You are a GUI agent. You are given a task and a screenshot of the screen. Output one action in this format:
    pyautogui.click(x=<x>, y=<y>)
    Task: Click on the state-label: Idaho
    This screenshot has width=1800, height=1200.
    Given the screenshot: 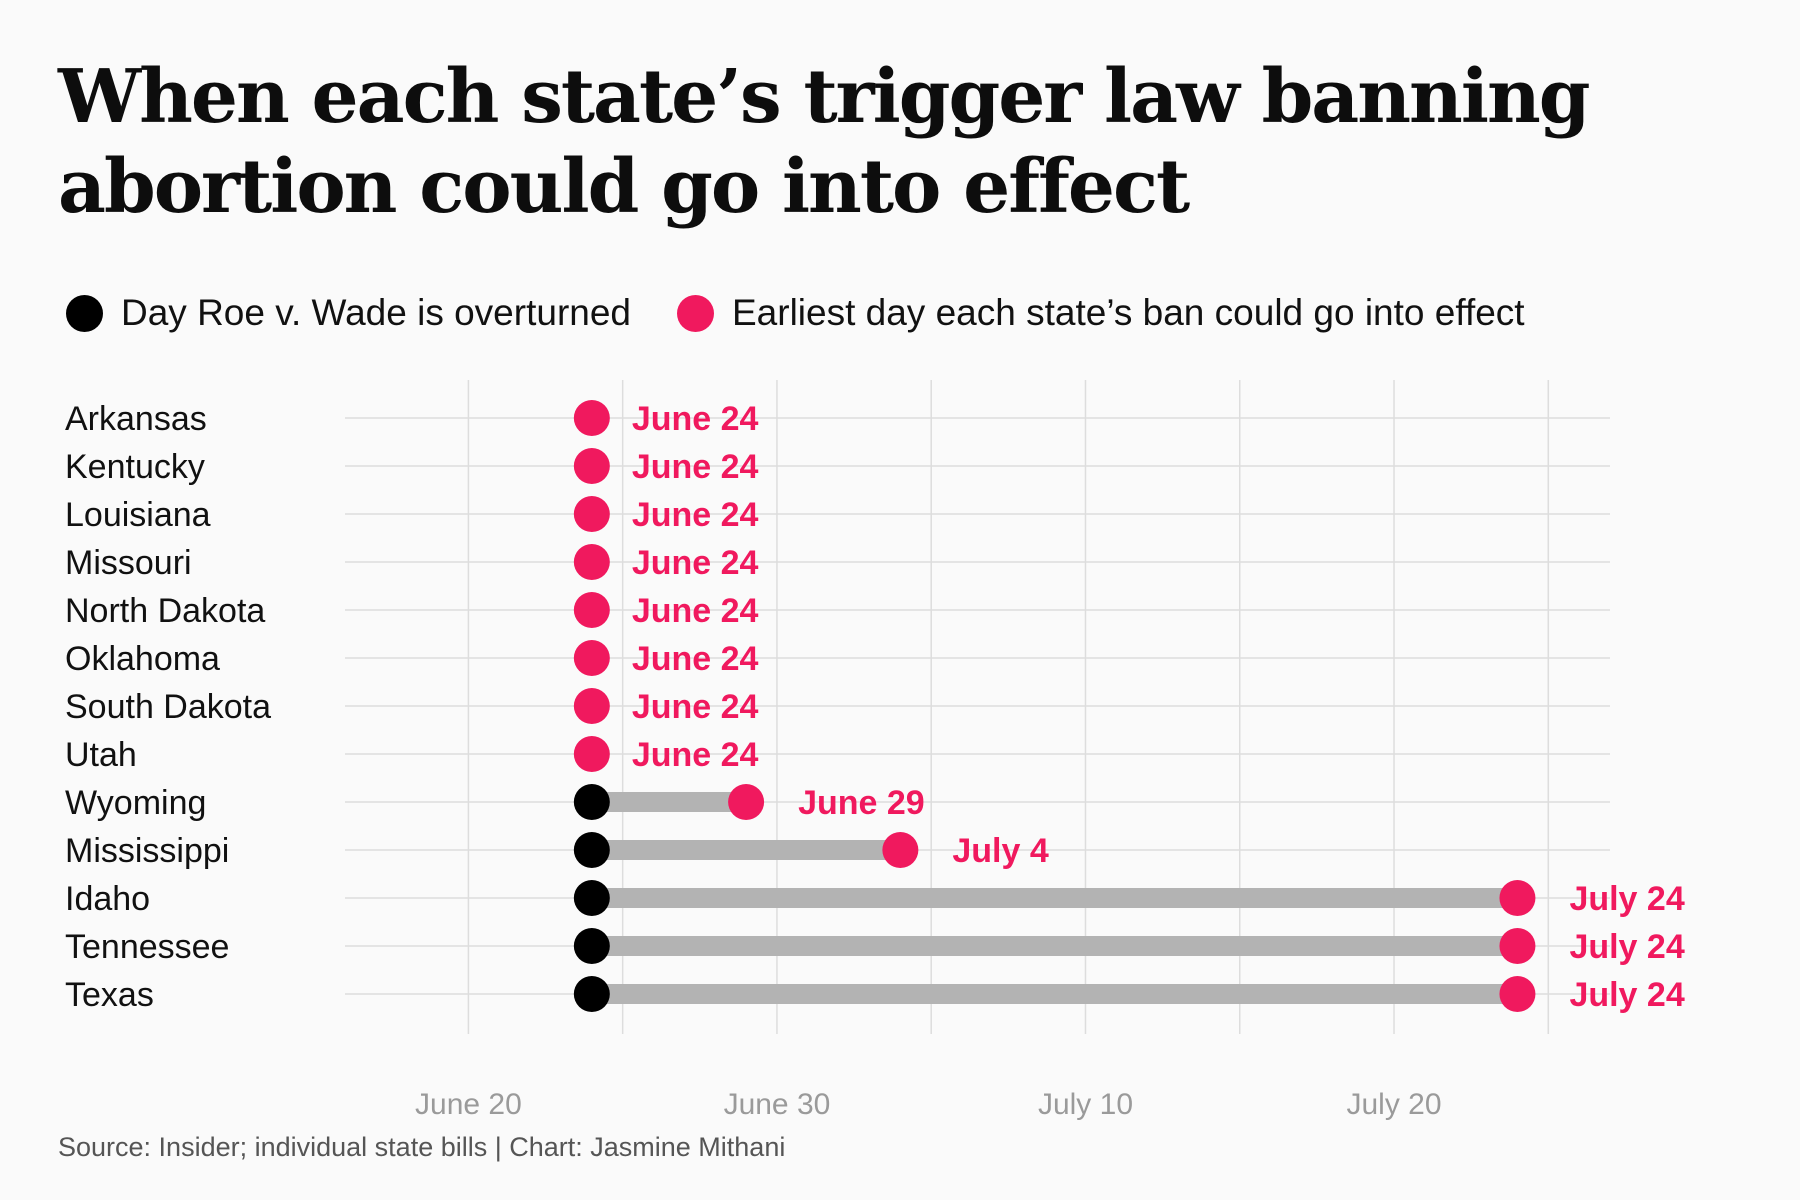 What is the action you would take?
    pyautogui.click(x=107, y=899)
    